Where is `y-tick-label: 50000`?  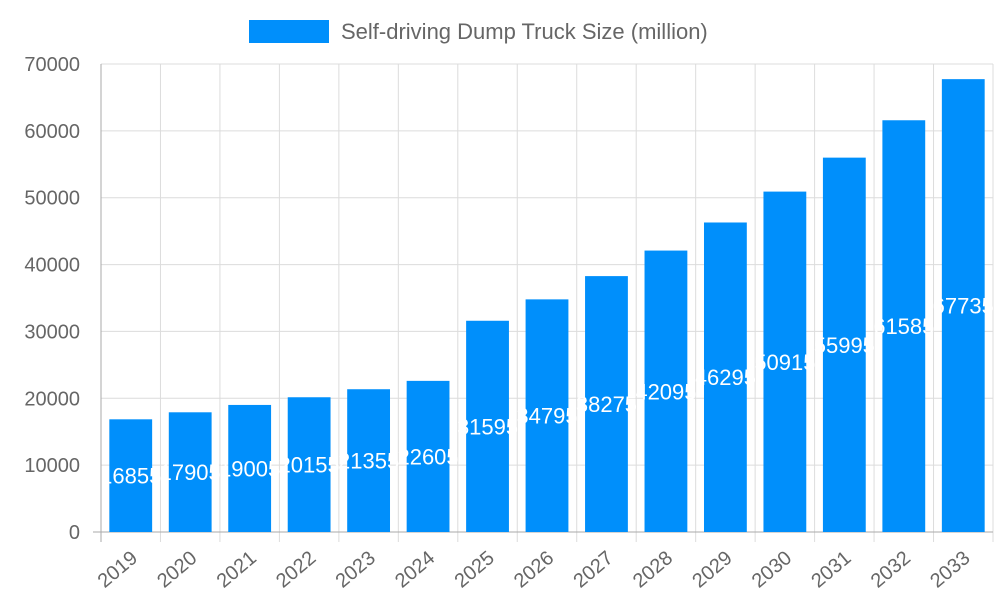
y-tick-label: 50000 is located at coordinates (52, 199).